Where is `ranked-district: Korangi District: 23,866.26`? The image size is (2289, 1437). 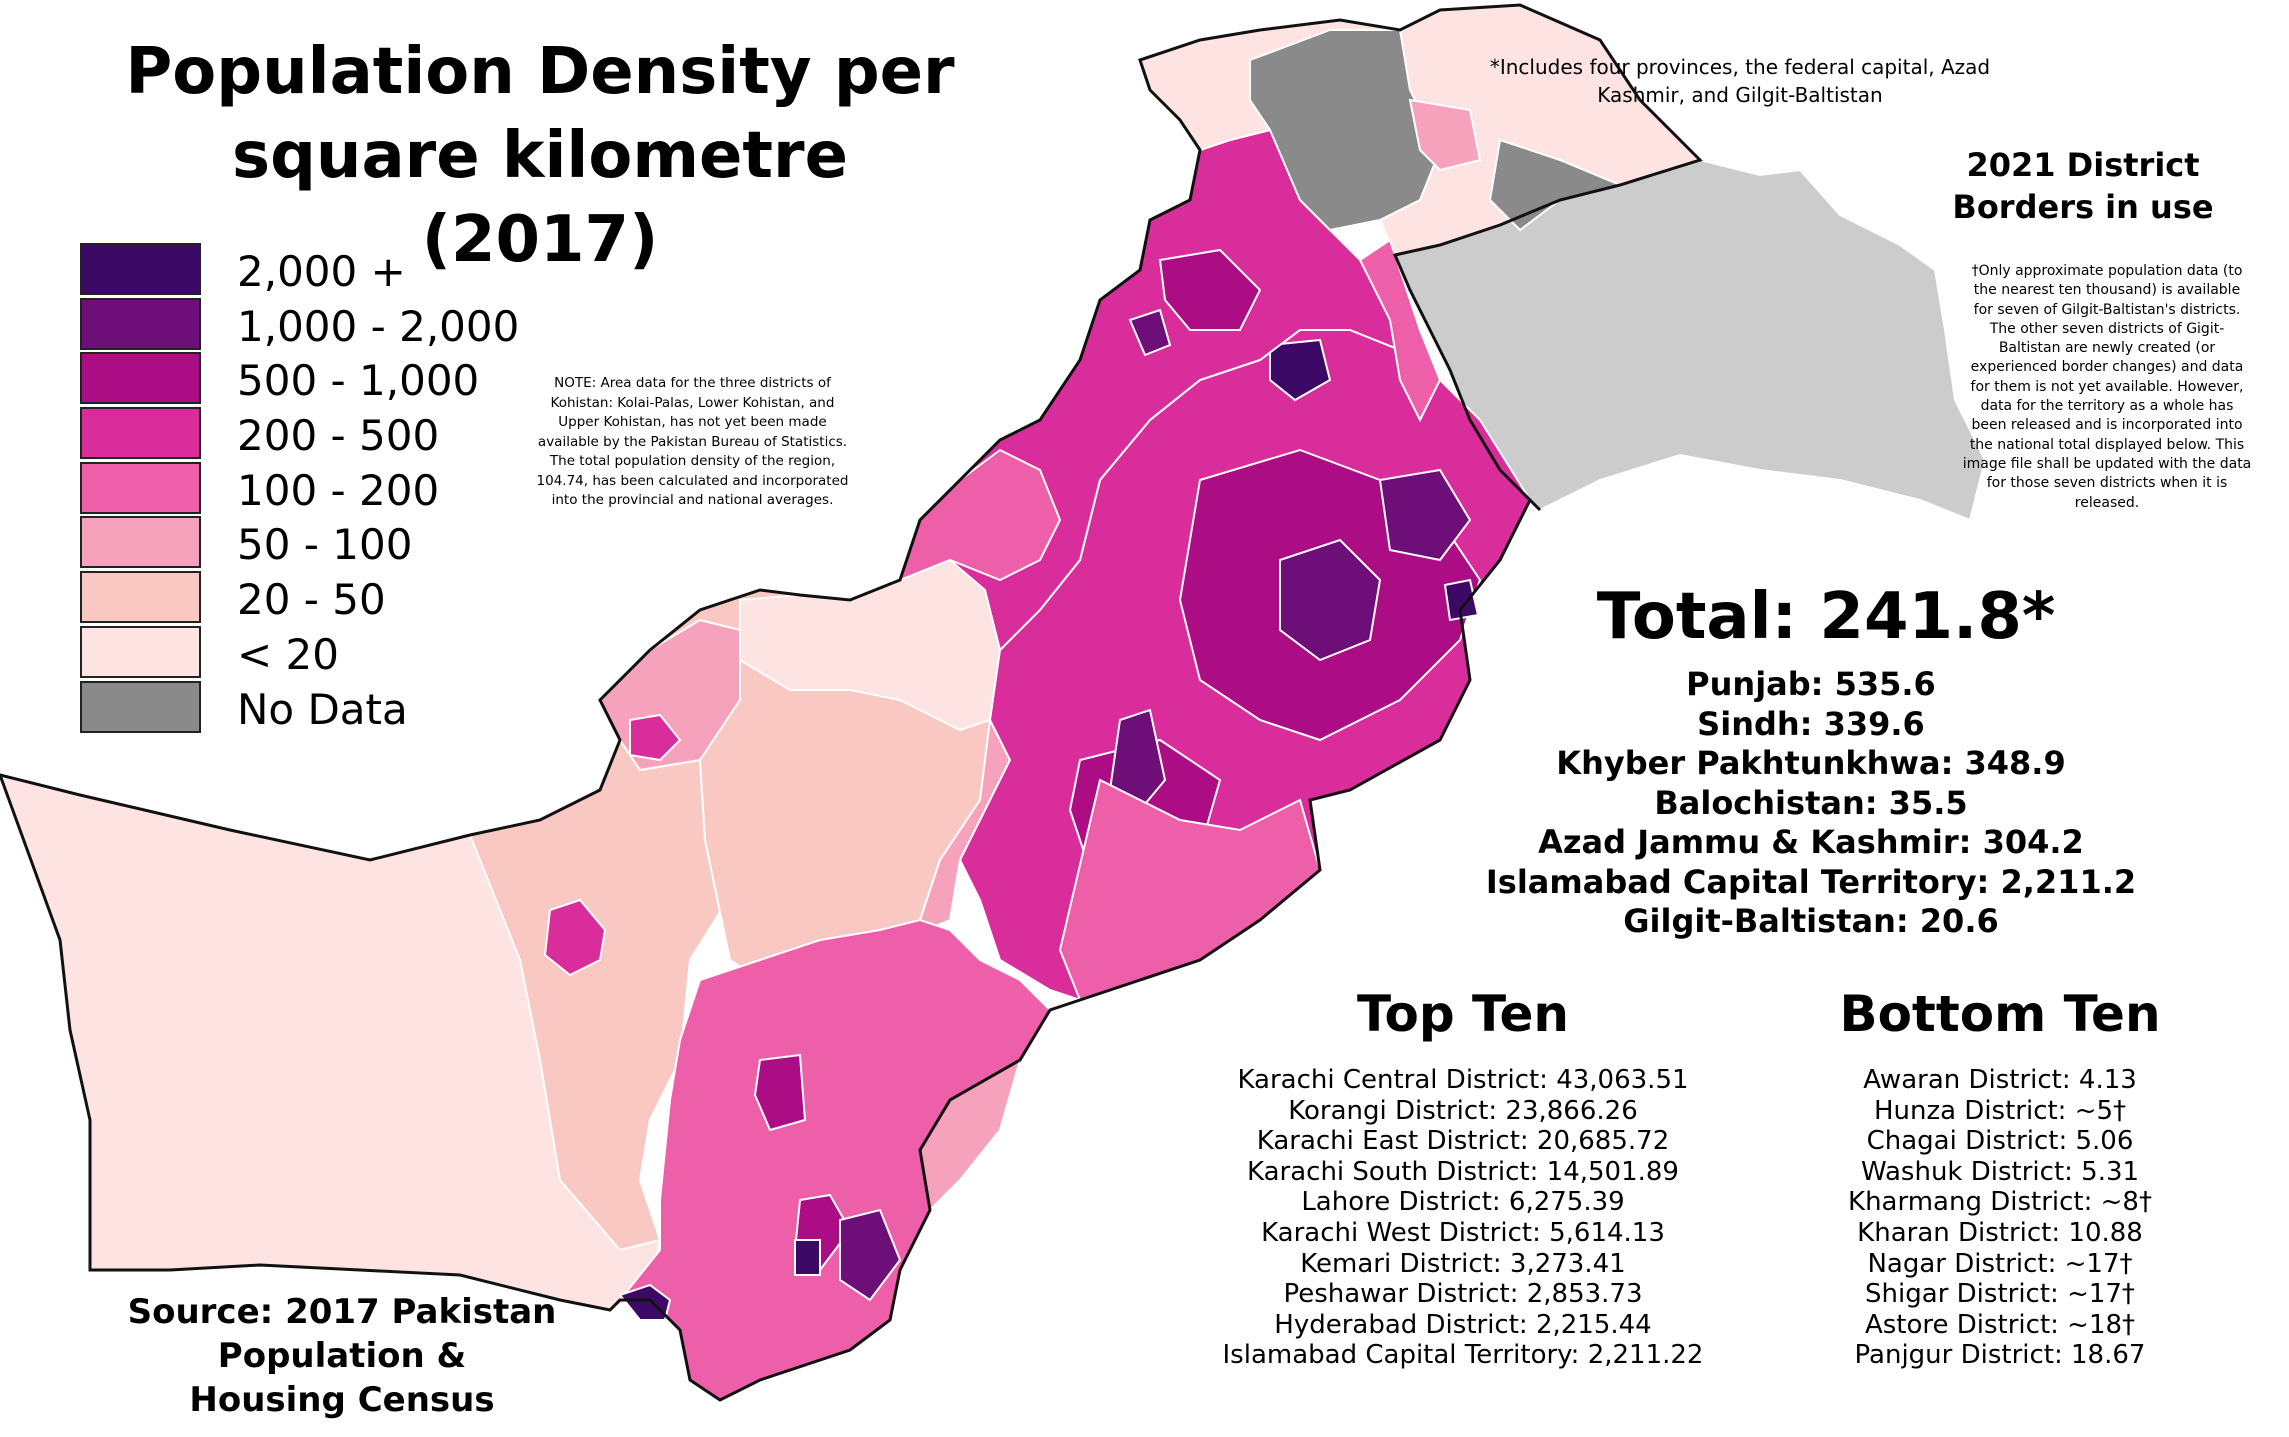
ranked-district: Korangi District: 23,866.26 is located at coordinates (1463, 1110).